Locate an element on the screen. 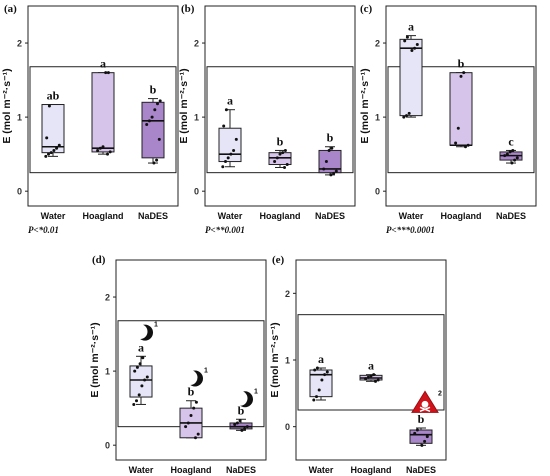 The width and height of the screenshot is (550, 476). marker-label: 1 is located at coordinates (206, 371).